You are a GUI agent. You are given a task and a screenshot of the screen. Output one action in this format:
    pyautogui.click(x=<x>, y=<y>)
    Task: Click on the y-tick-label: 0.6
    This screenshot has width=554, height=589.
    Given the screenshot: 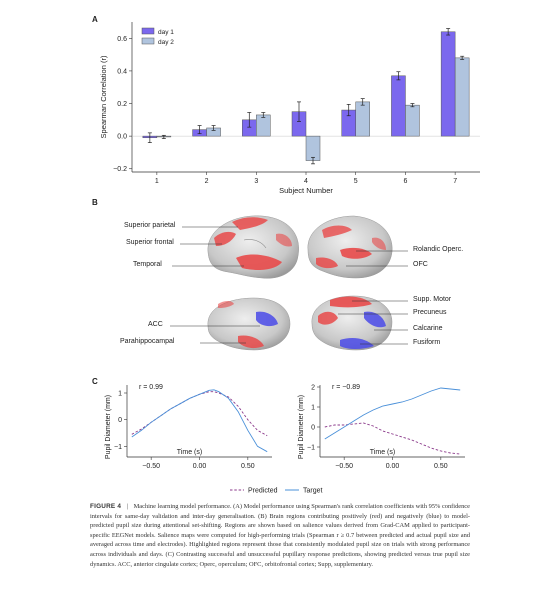 What is the action you would take?
    pyautogui.click(x=122, y=39)
    